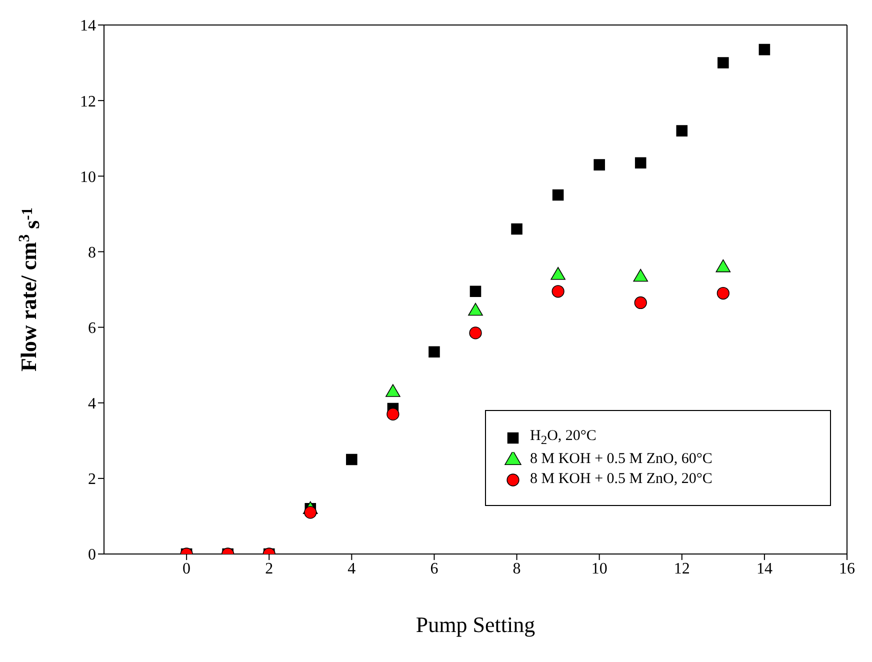  Describe the element at coordinates (352, 569) in the screenshot. I see `x-tick-label: 4` at that location.